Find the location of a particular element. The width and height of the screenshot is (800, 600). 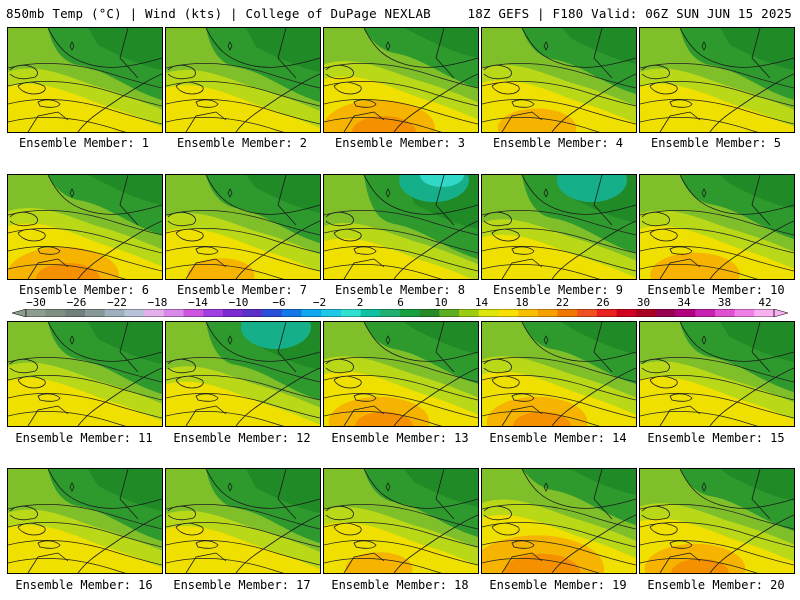

ensemble-member-caption: Ensemble Member: 7 is located at coordinates (242, 290).